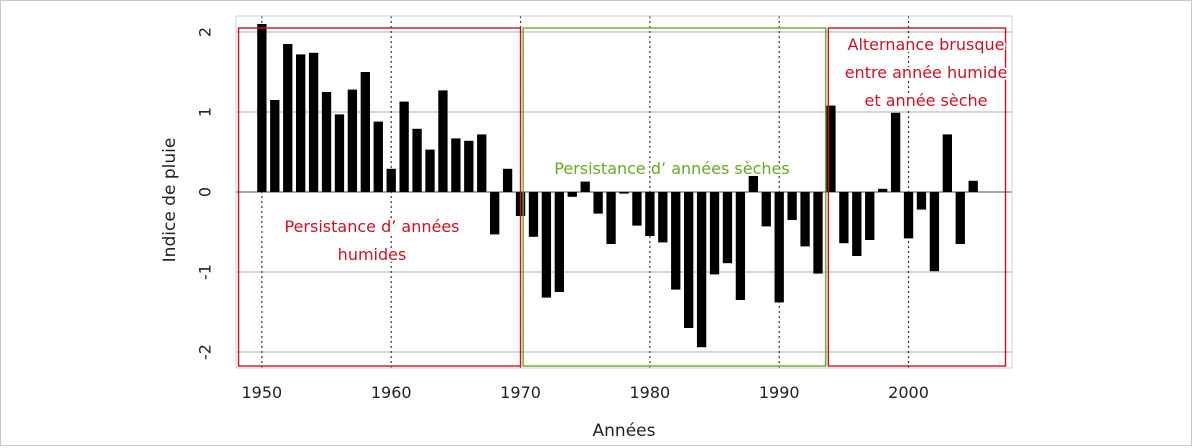  What do you see at coordinates (740, 246) in the screenshot?
I see `bar-1987` at bounding box center [740, 246].